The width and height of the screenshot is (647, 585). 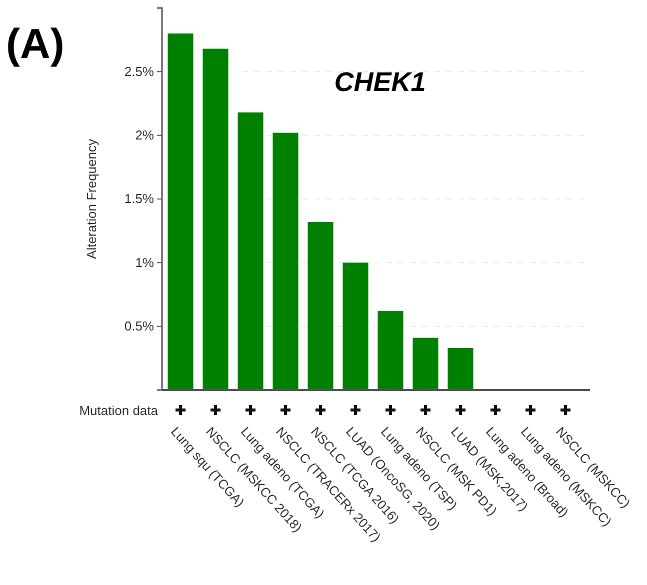 What do you see at coordinates (35, 43) in the screenshot?
I see `text: (A)` at bounding box center [35, 43].